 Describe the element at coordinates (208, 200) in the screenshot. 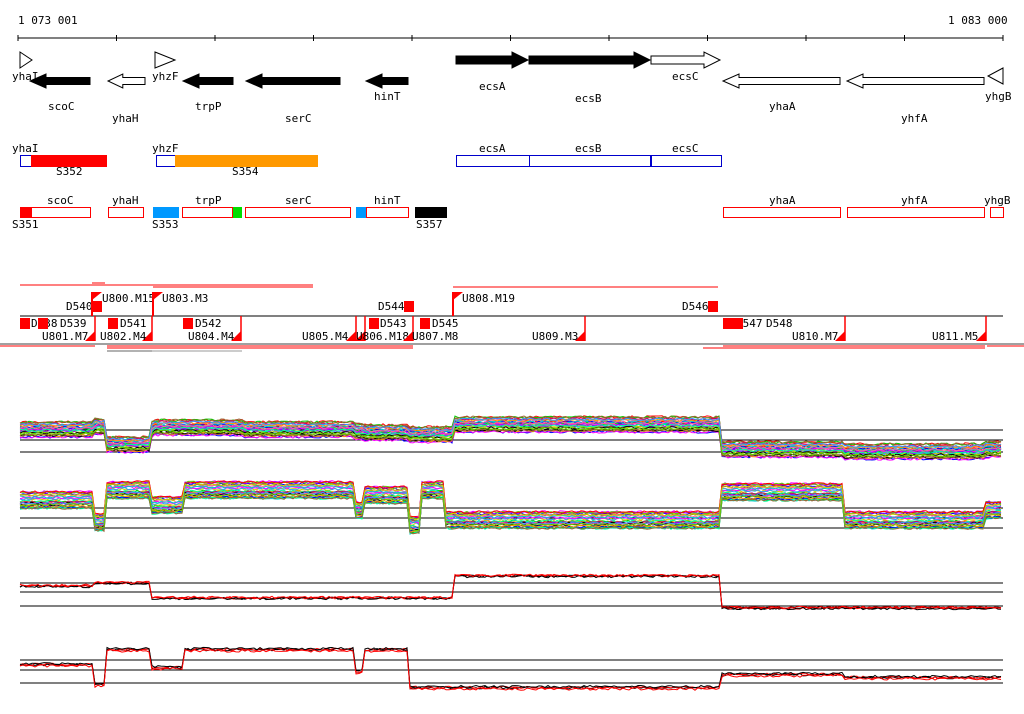

I see `segment-gene-label: trpP` at that location.